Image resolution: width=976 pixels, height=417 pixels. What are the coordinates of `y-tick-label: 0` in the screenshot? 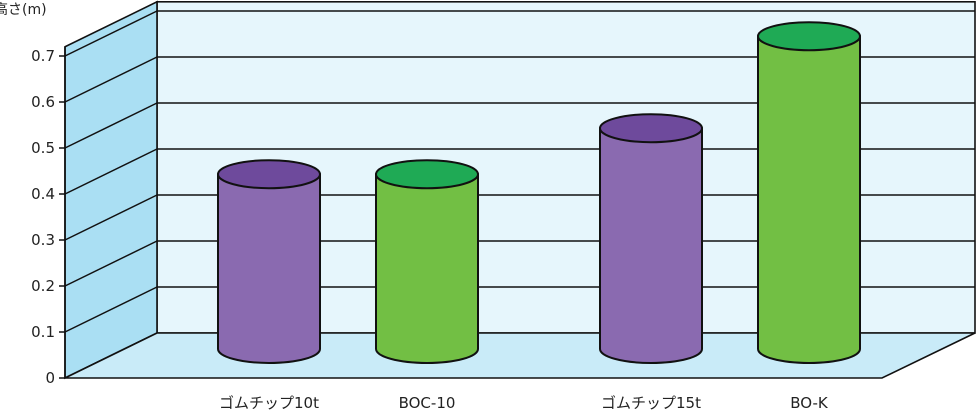 It's located at (50, 378).